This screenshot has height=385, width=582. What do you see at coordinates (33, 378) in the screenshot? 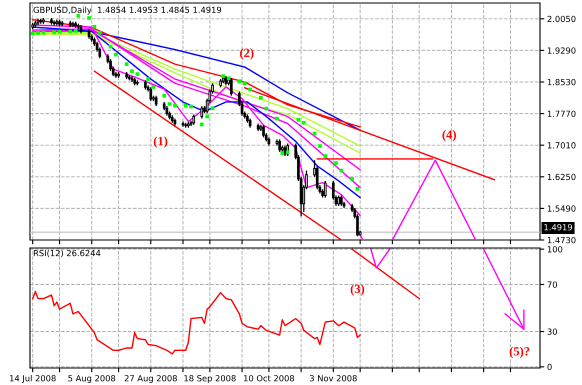
I see `x-tick-label: 14 Jul 2008` at bounding box center [33, 378].